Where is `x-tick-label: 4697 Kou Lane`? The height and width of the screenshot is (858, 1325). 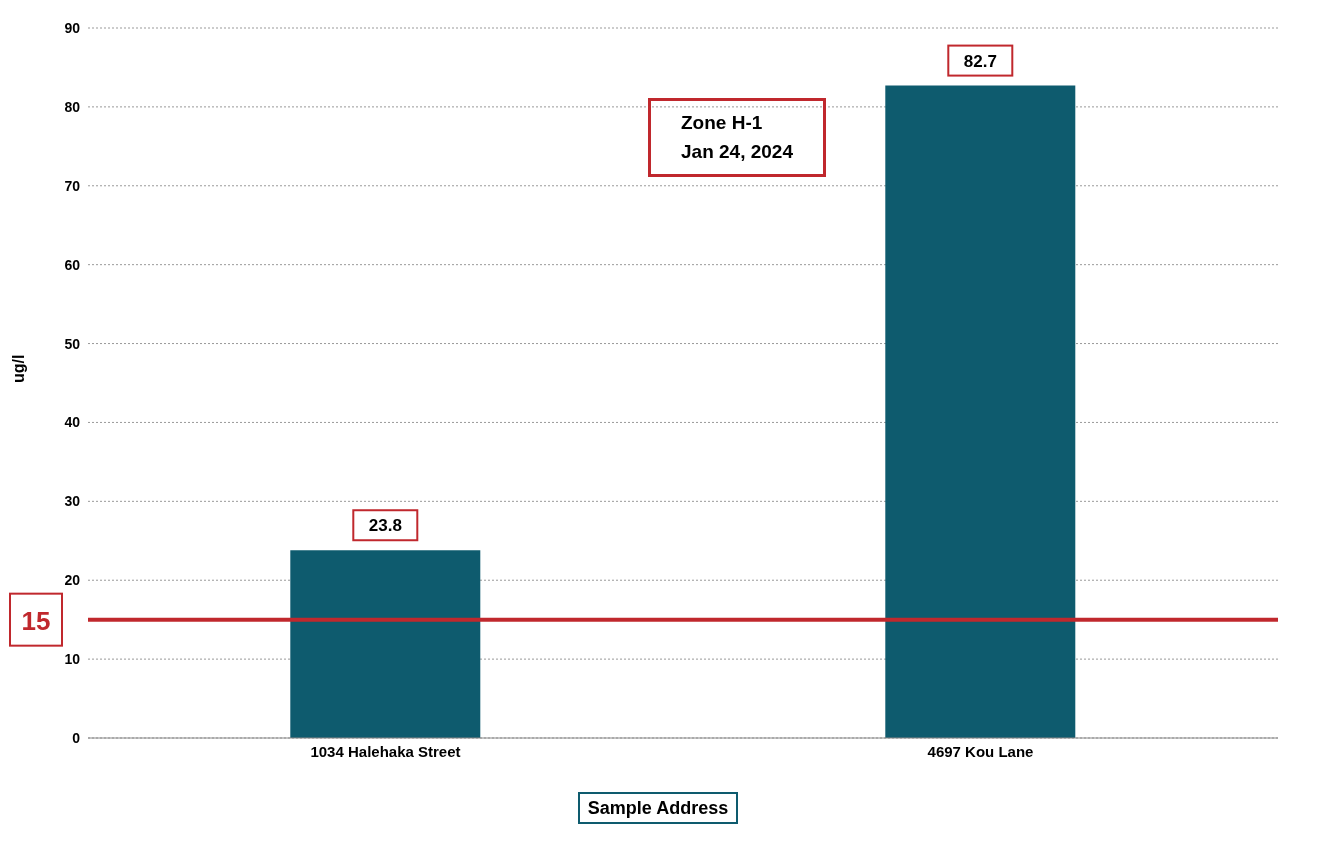 x-tick-label: 4697 Kou Lane is located at coordinates (980, 751).